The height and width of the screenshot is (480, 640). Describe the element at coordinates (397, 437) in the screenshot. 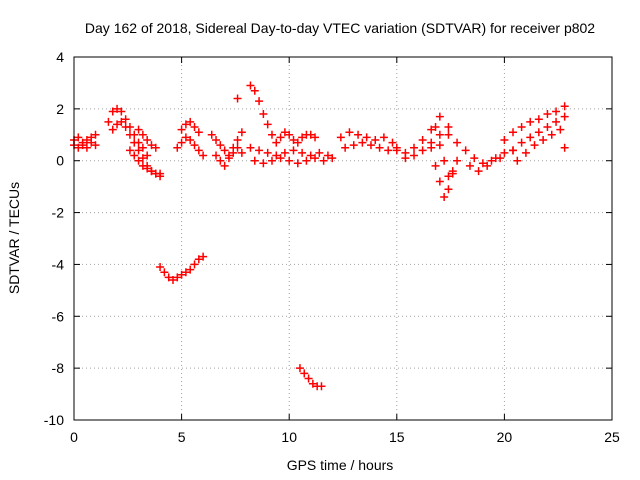

I see `x-tick-label: 15` at that location.